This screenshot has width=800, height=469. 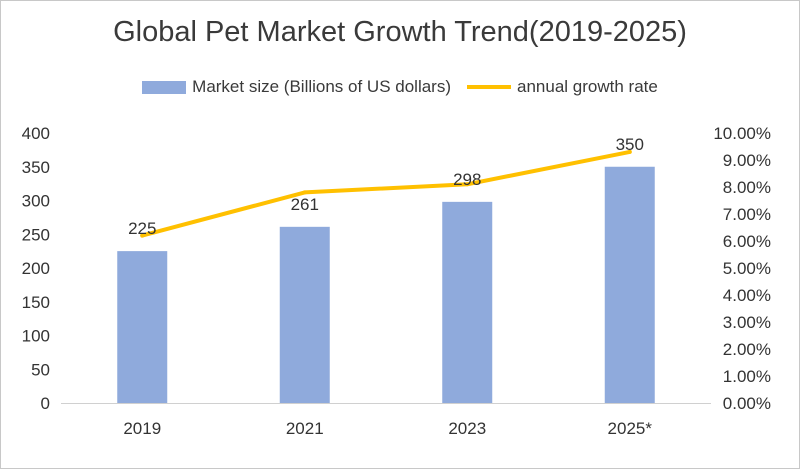 I want to click on bar-data-label: 261, so click(x=305, y=204).